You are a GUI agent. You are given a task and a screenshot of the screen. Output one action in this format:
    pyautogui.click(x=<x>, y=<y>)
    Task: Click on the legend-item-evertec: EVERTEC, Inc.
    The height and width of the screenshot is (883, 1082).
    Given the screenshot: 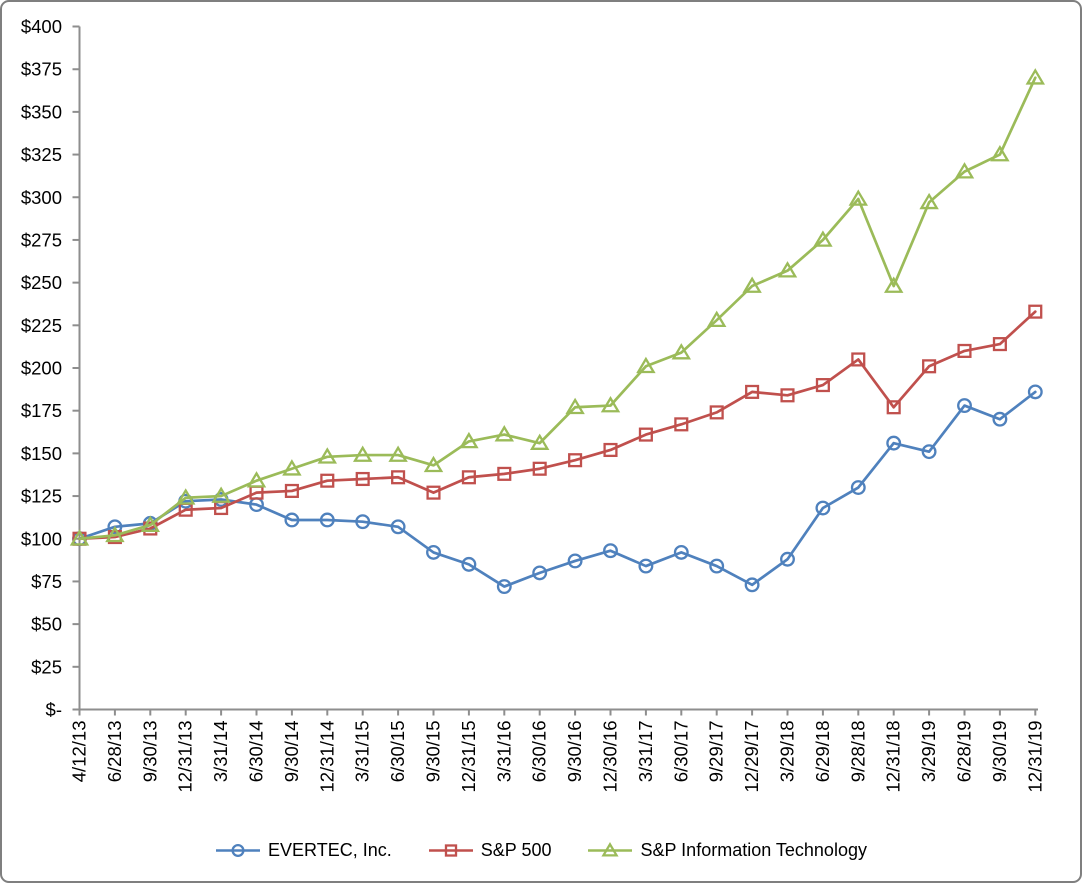 What is the action you would take?
    pyautogui.click(x=303, y=850)
    